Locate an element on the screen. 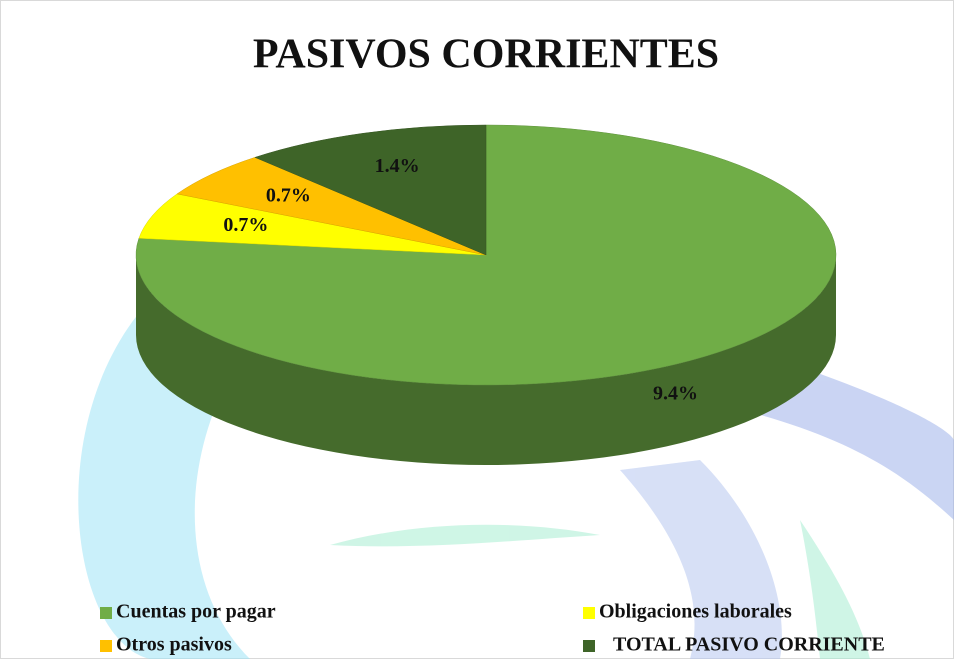  legend-label: Obligaciones laborales is located at coordinates (695, 612).